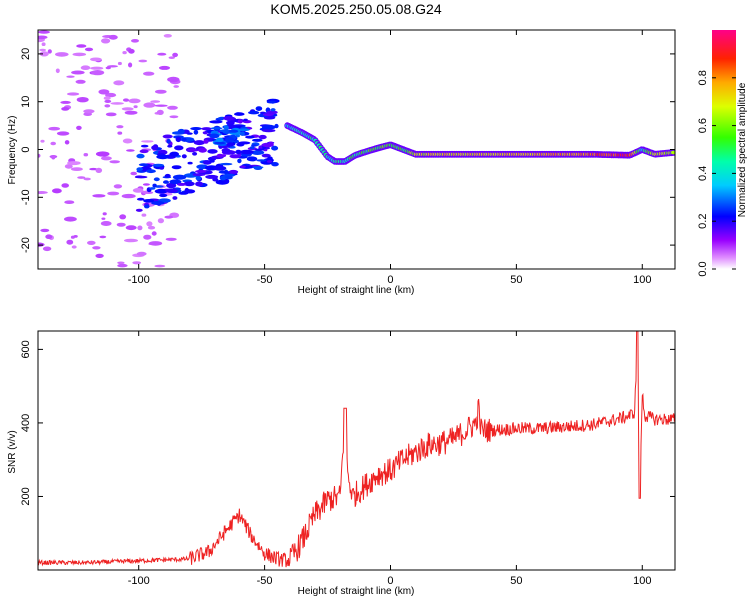 The height and width of the screenshot is (600, 750). Describe the element at coordinates (516, 280) in the screenshot. I see `spectrogram-xtick-label: 50` at that location.